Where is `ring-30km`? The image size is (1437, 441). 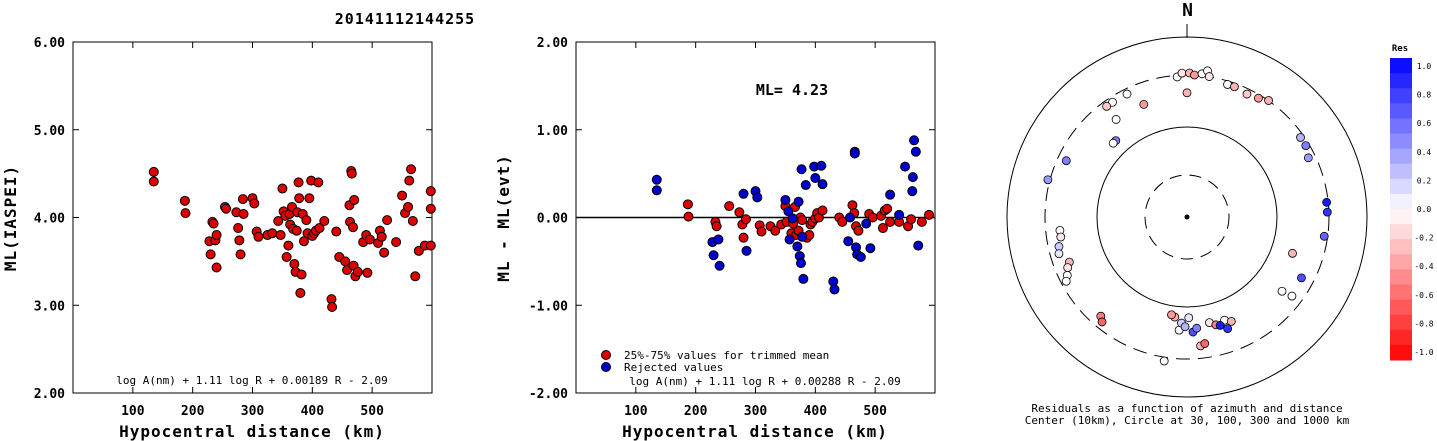 ring-30km is located at coordinates (1187, 217).